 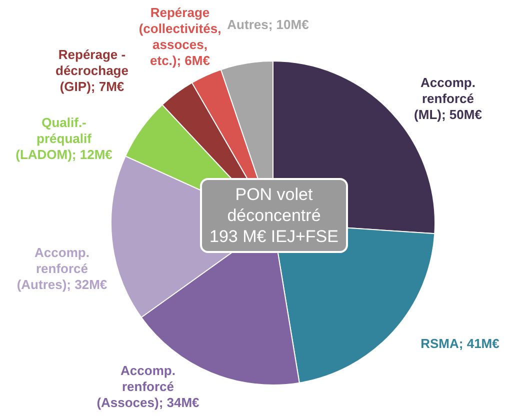 What do you see at coordinates (274, 215) in the screenshot?
I see `text: PON volet déconcentré 193 M€ IEJ+FSE` at bounding box center [274, 215].